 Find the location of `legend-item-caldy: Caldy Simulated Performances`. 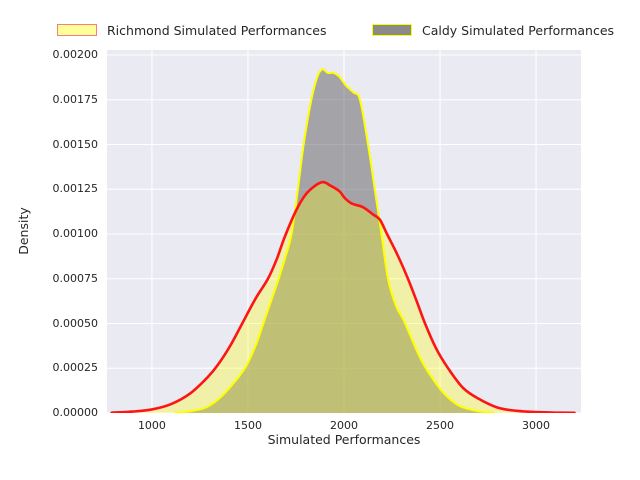

legend-item-caldy: Caldy Simulated Performances is located at coordinates (493, 30).